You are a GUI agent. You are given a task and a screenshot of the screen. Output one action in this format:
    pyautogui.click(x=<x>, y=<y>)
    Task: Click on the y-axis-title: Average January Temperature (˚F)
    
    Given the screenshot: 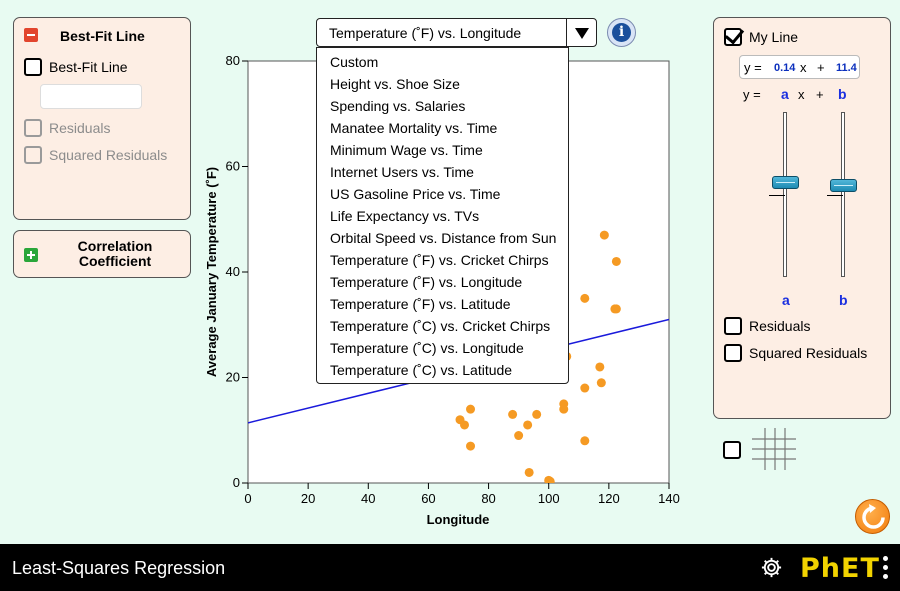 What is the action you would take?
    pyautogui.click(x=211, y=272)
    